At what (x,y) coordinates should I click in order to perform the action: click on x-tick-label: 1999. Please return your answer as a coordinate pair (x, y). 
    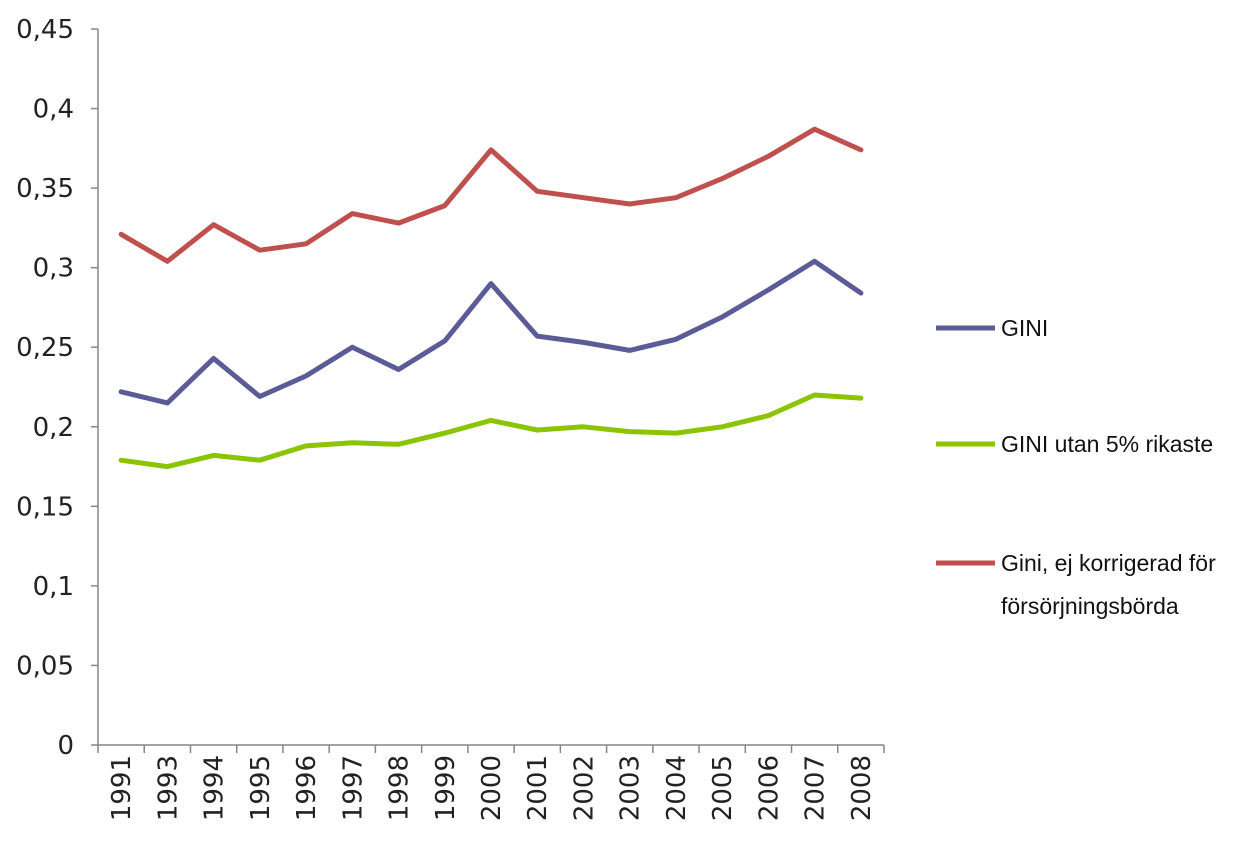
    Looking at the image, I should click on (446, 788).